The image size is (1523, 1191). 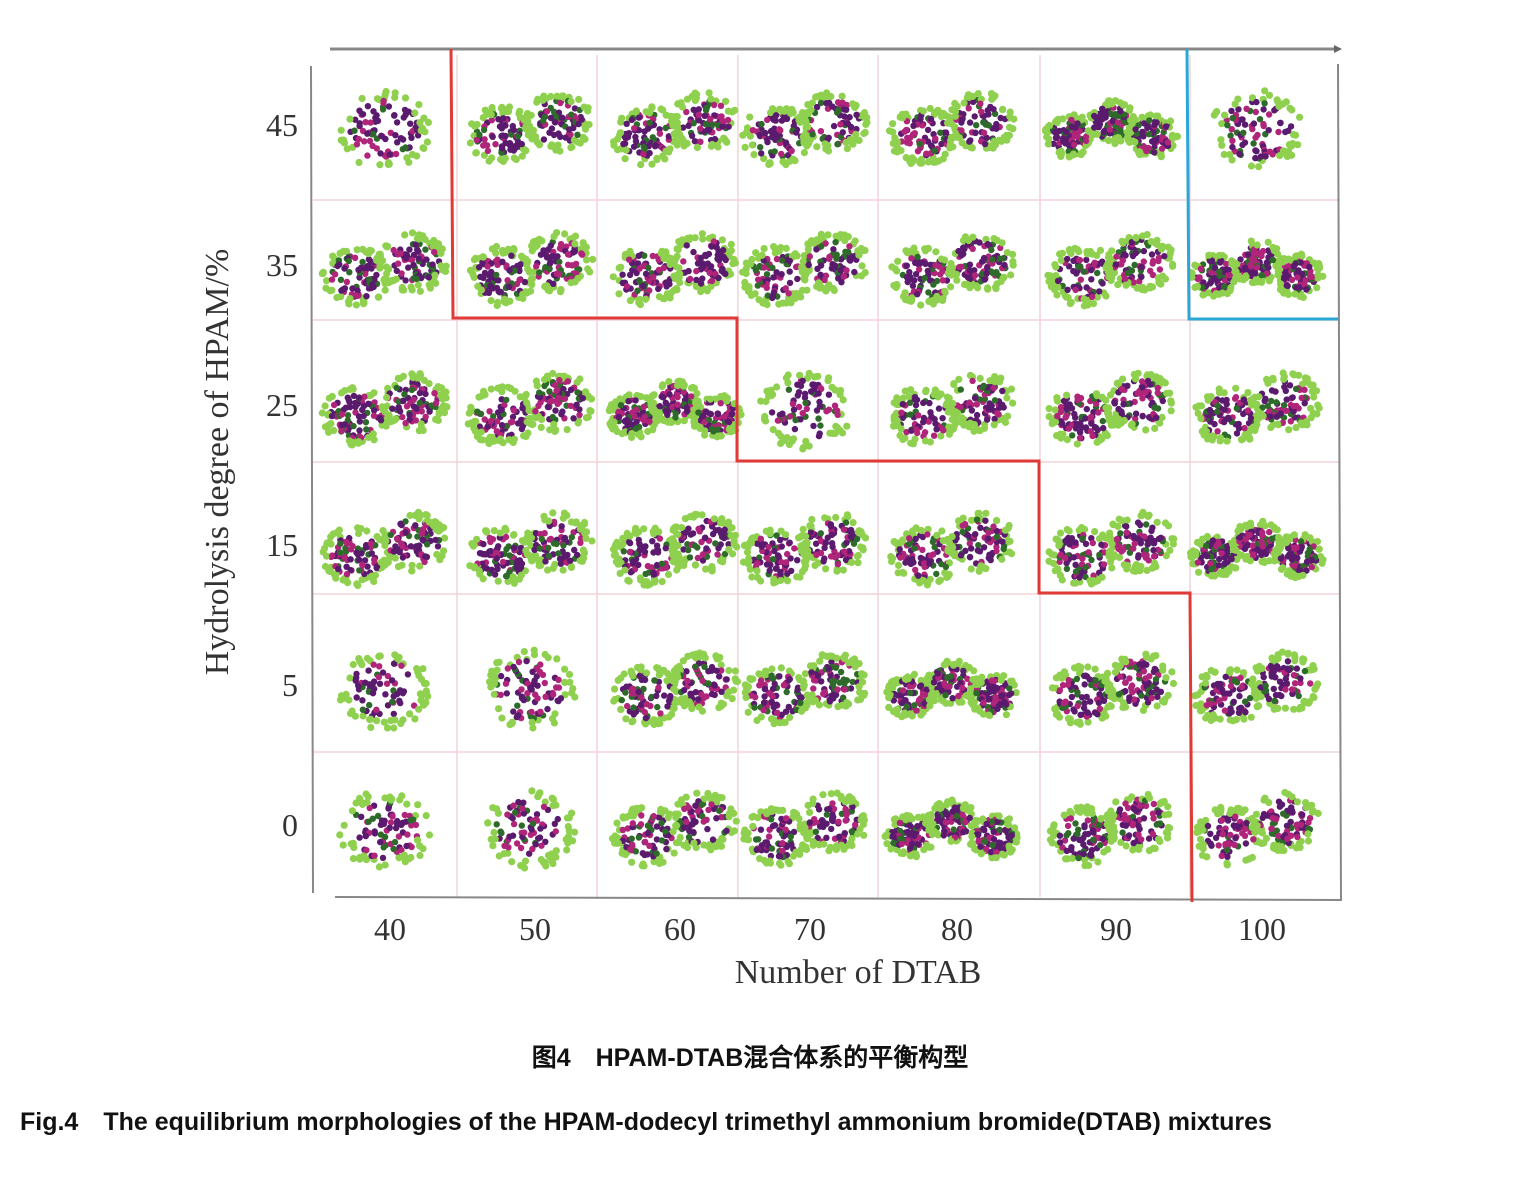 I want to click on aggregate-cell, so click(x=384, y=269).